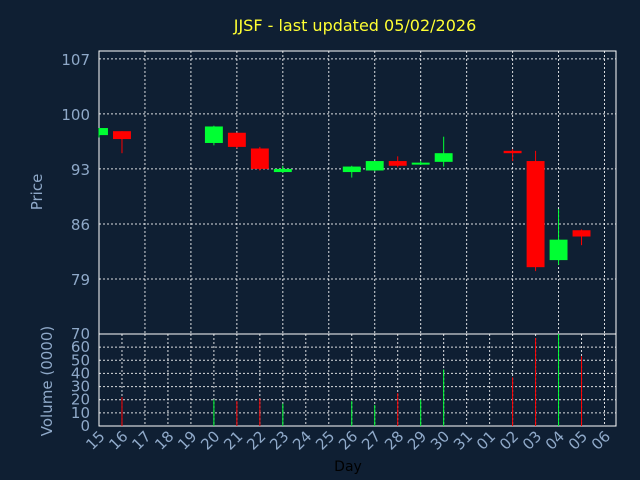 This screenshot has height=480, width=640. Describe the element at coordinates (47, 381) in the screenshot. I see `volume-axis-label: Volume (0000)` at that location.